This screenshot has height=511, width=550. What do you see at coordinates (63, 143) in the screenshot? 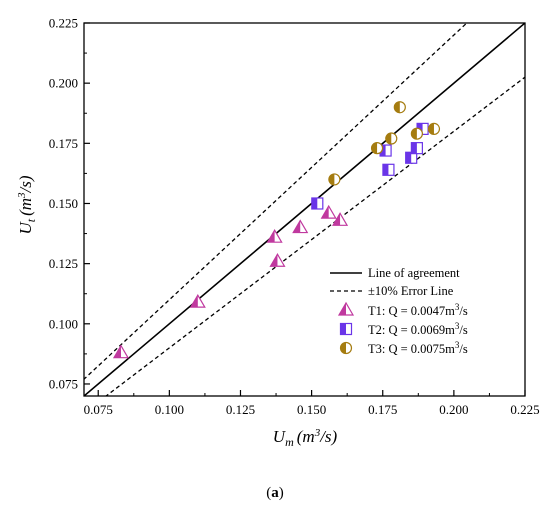
I see `y-tick-label: 0.175` at bounding box center [63, 143].